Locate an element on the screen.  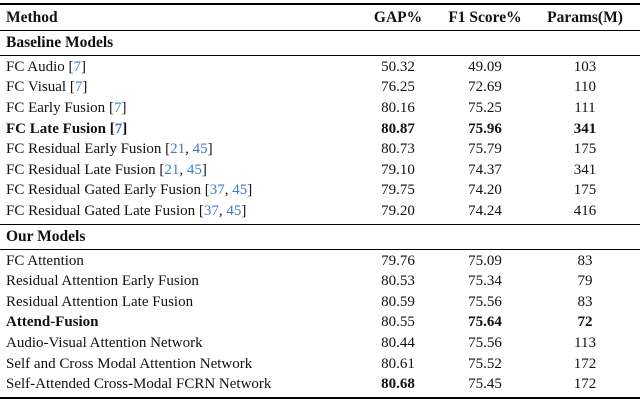
method-cell: FC Residual Gated Late Fusion [37, 45] is located at coordinates (182, 211).